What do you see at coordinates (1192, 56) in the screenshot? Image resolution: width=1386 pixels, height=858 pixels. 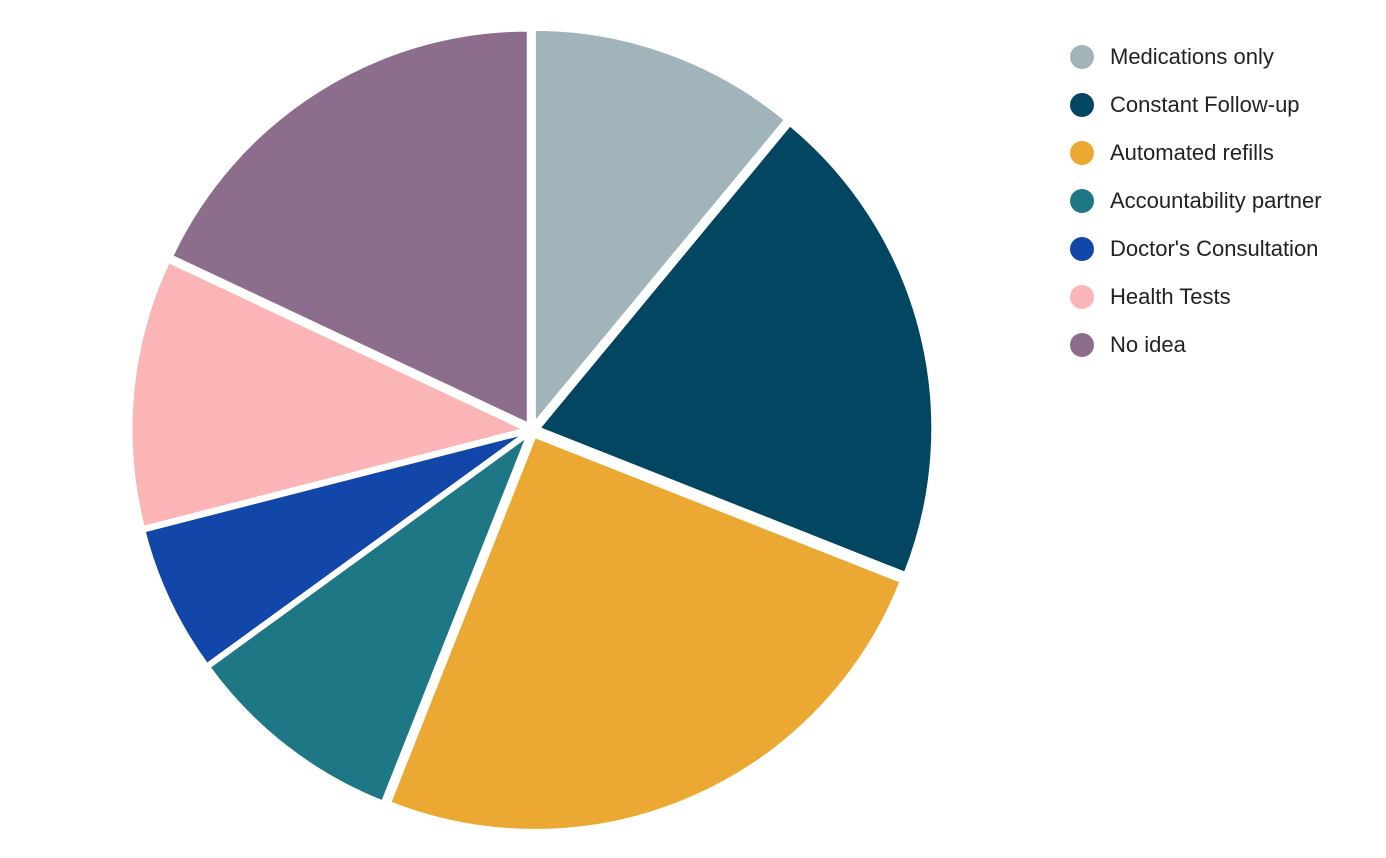 I see `legend-label: Medications only` at bounding box center [1192, 56].